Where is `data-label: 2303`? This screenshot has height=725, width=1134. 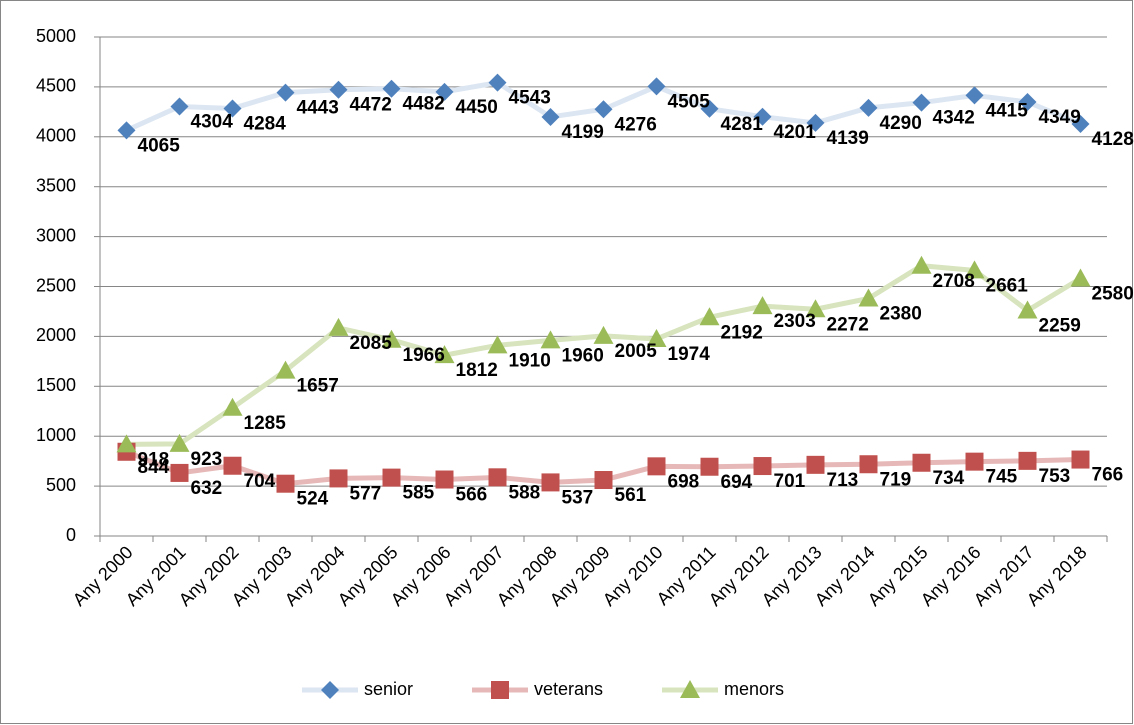 data-label: 2303 is located at coordinates (795, 321).